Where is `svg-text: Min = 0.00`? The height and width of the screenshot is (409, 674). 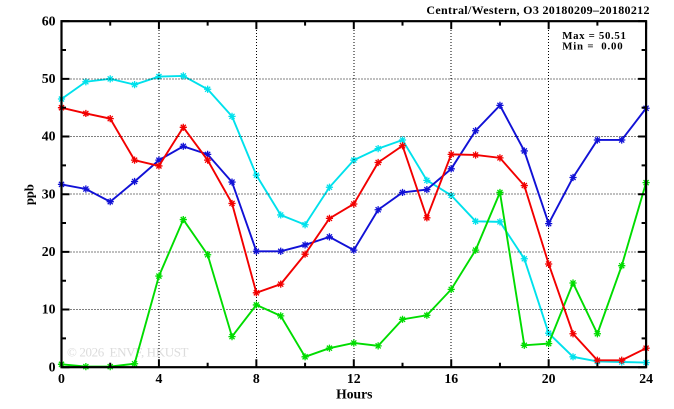
svg-text: Min = 0.00 is located at coordinates (592, 46).